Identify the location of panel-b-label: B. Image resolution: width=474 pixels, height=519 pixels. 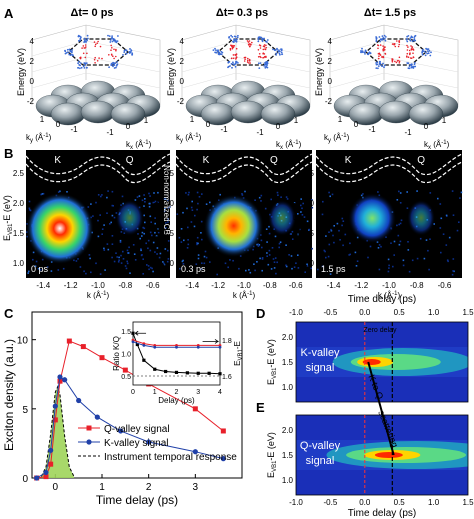
(8, 153).